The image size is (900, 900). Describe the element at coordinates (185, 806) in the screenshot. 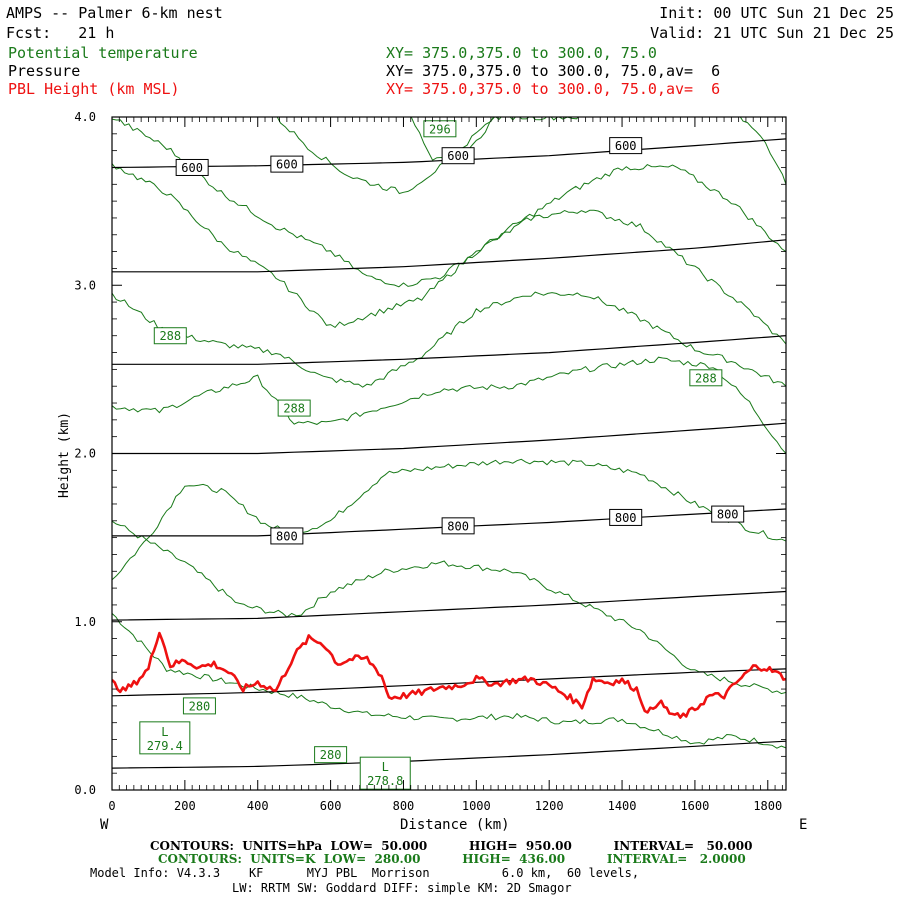

I see `x-tick-label-1: 200` at that location.